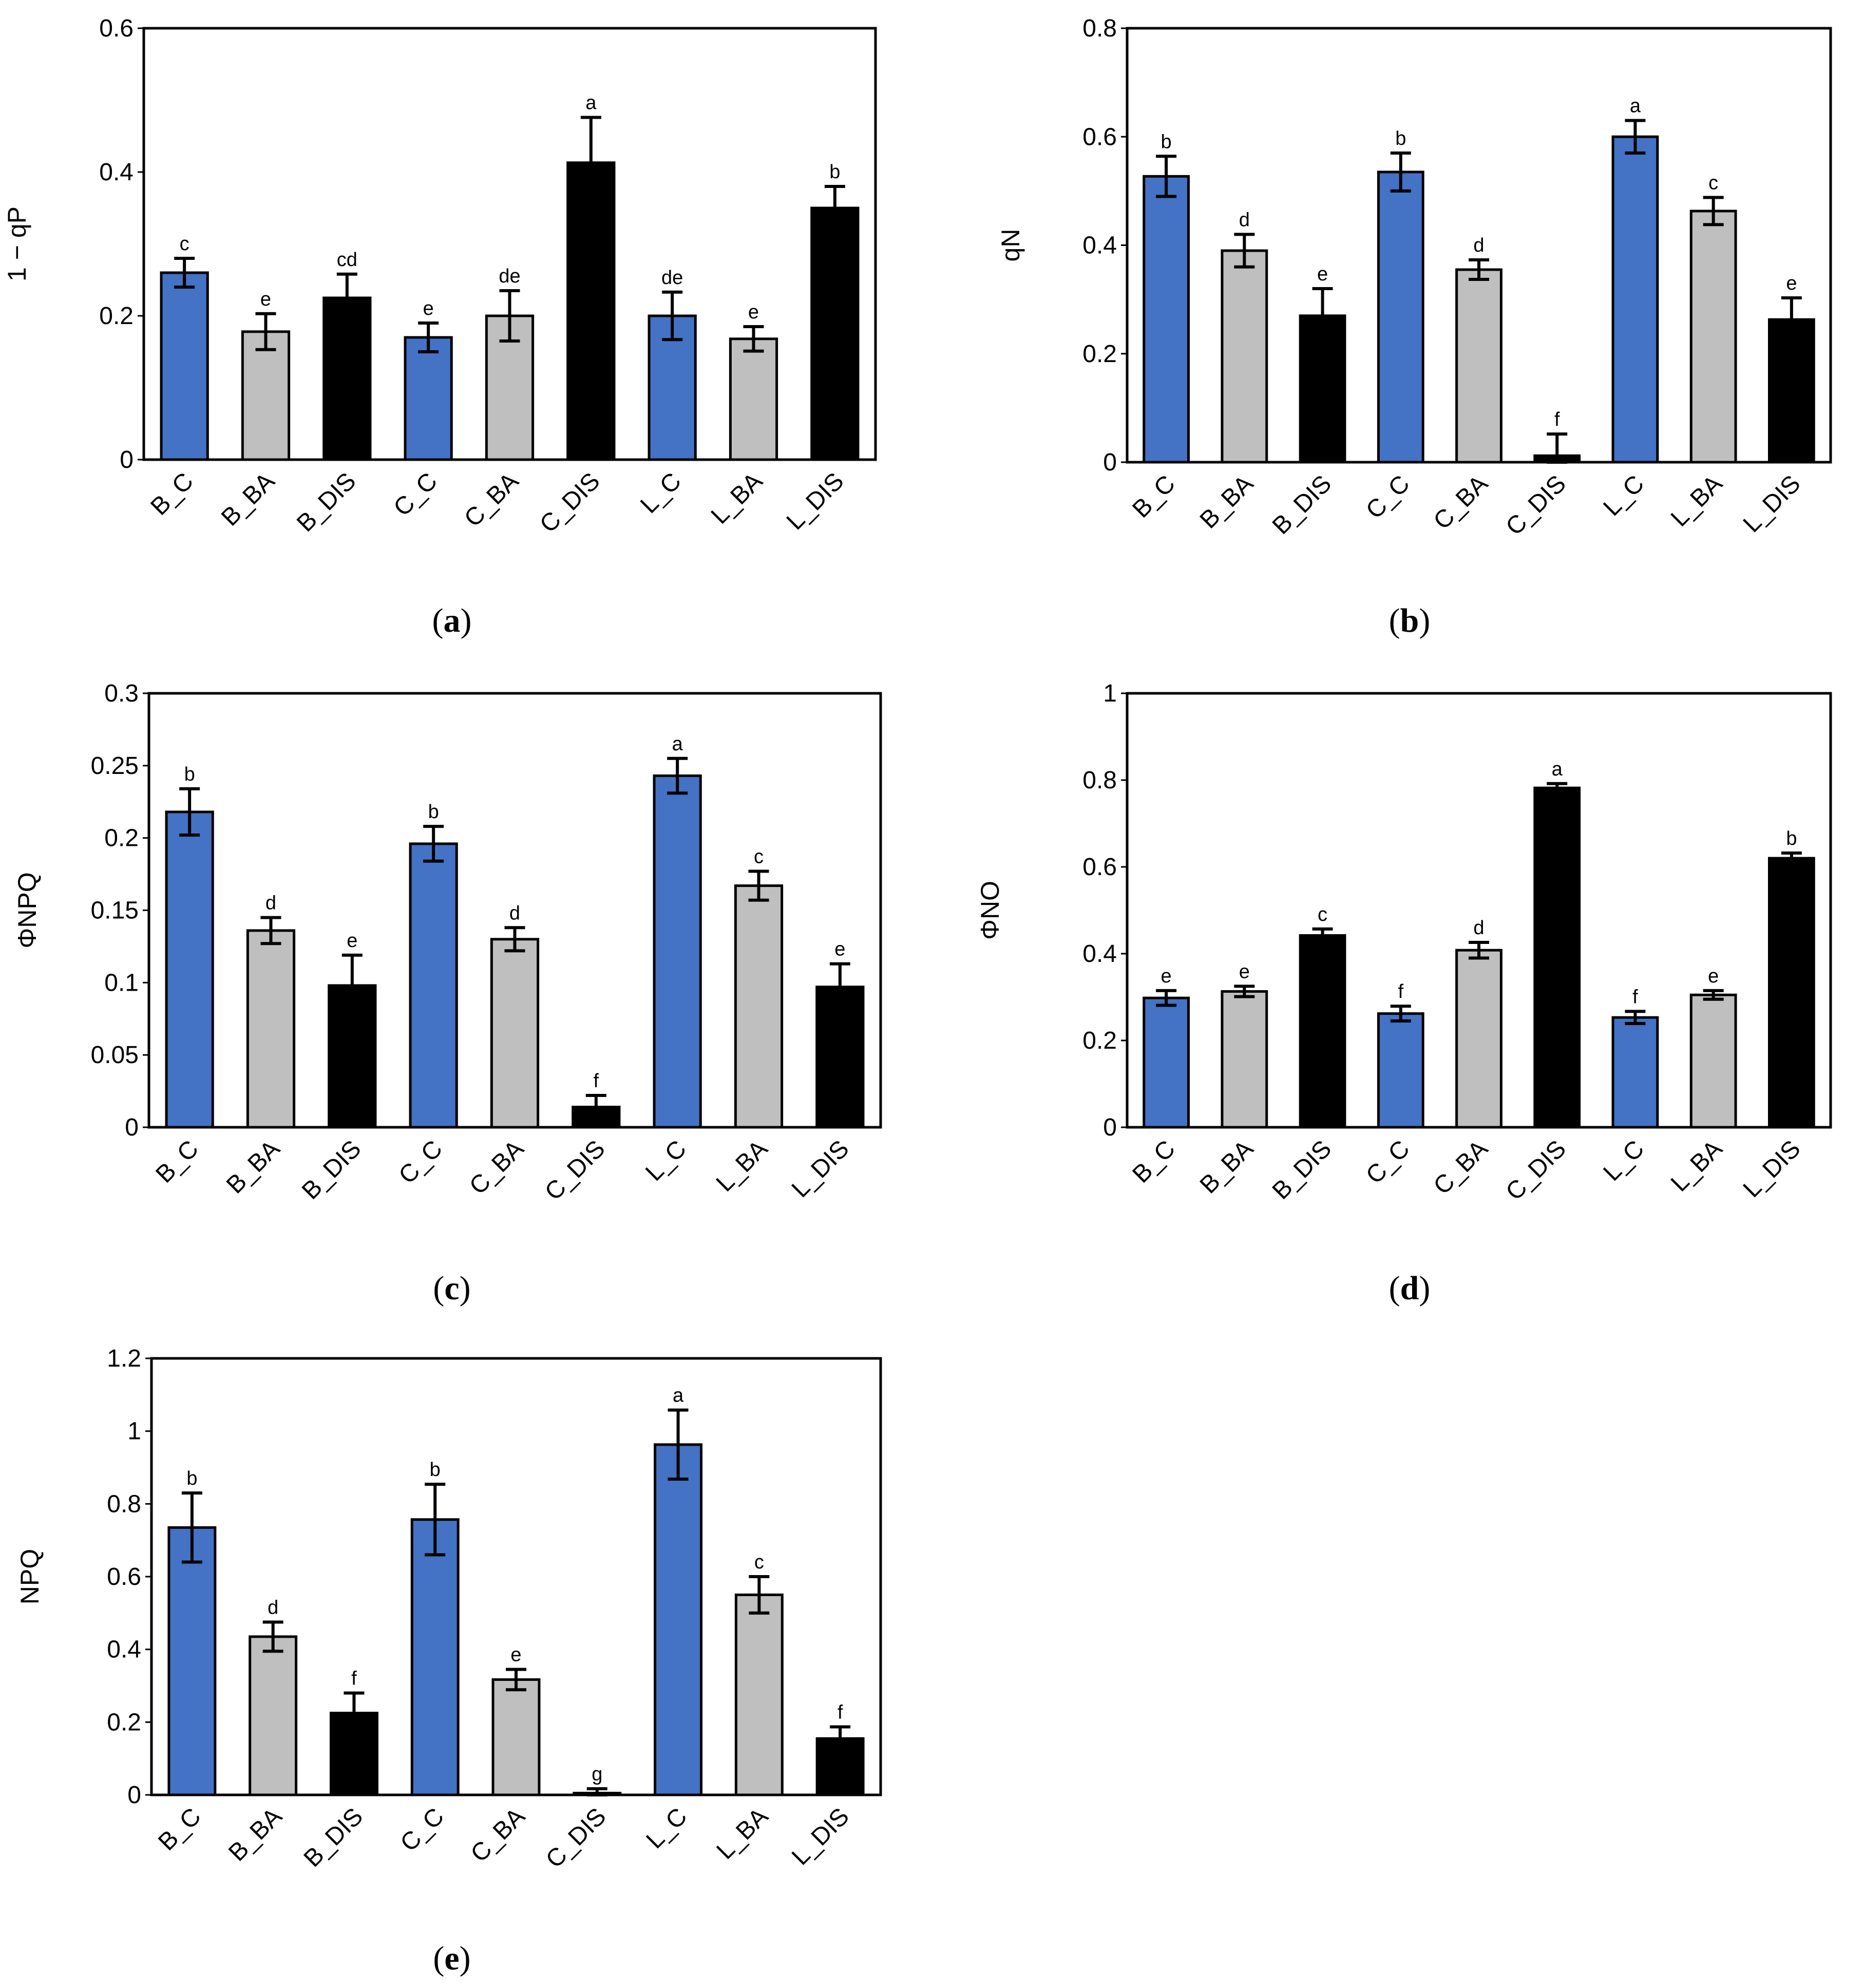 The height and width of the screenshot is (1988, 1864). I want to click on panel-caption-letter: d, so click(1409, 1288).